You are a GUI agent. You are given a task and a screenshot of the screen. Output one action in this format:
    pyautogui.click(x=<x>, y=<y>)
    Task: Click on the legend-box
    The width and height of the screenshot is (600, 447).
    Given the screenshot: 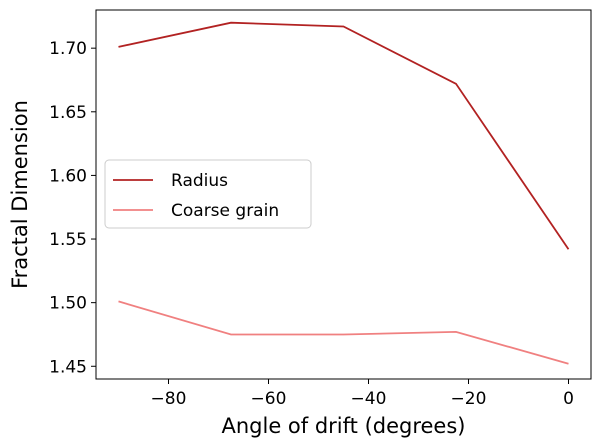 What is the action you would take?
    pyautogui.click(x=208, y=194)
    